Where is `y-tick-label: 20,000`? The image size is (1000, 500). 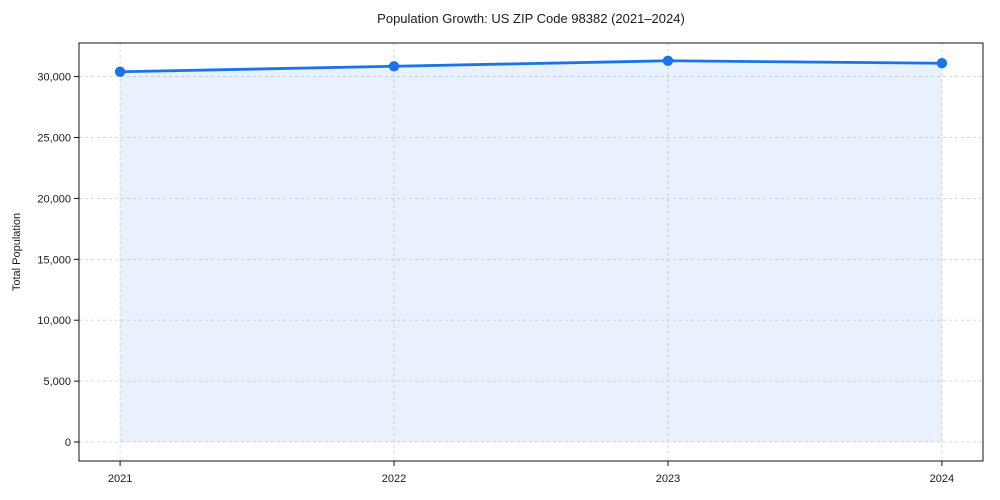 y-tick-label: 20,000 is located at coordinates (54, 199).